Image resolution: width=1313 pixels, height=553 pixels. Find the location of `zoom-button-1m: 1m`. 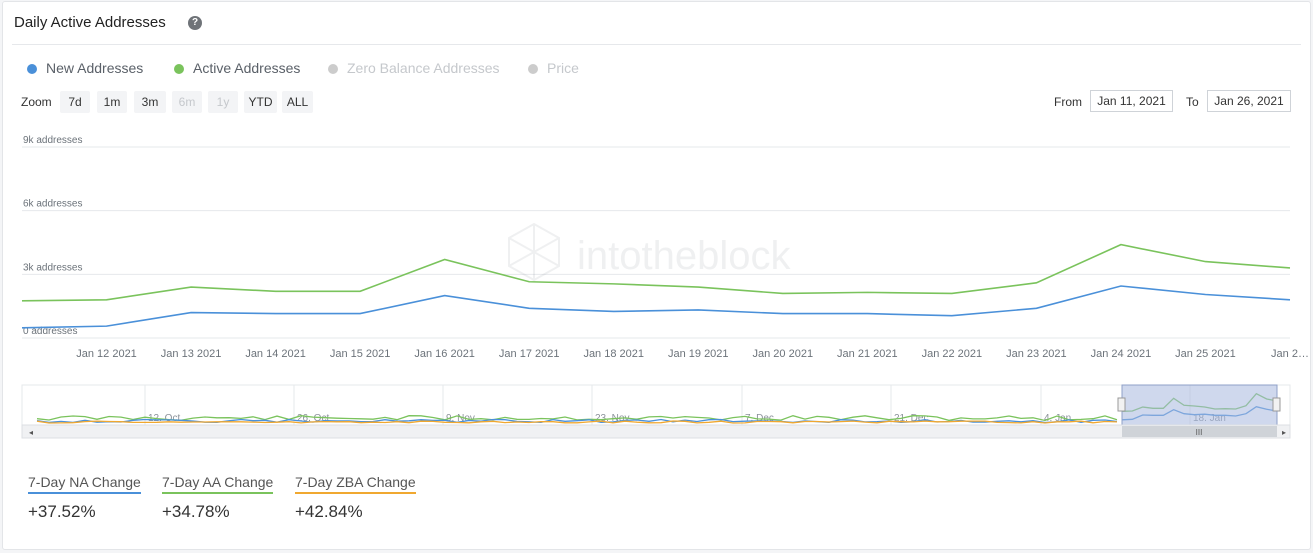

zoom-button-1m: 1m is located at coordinates (112, 102).